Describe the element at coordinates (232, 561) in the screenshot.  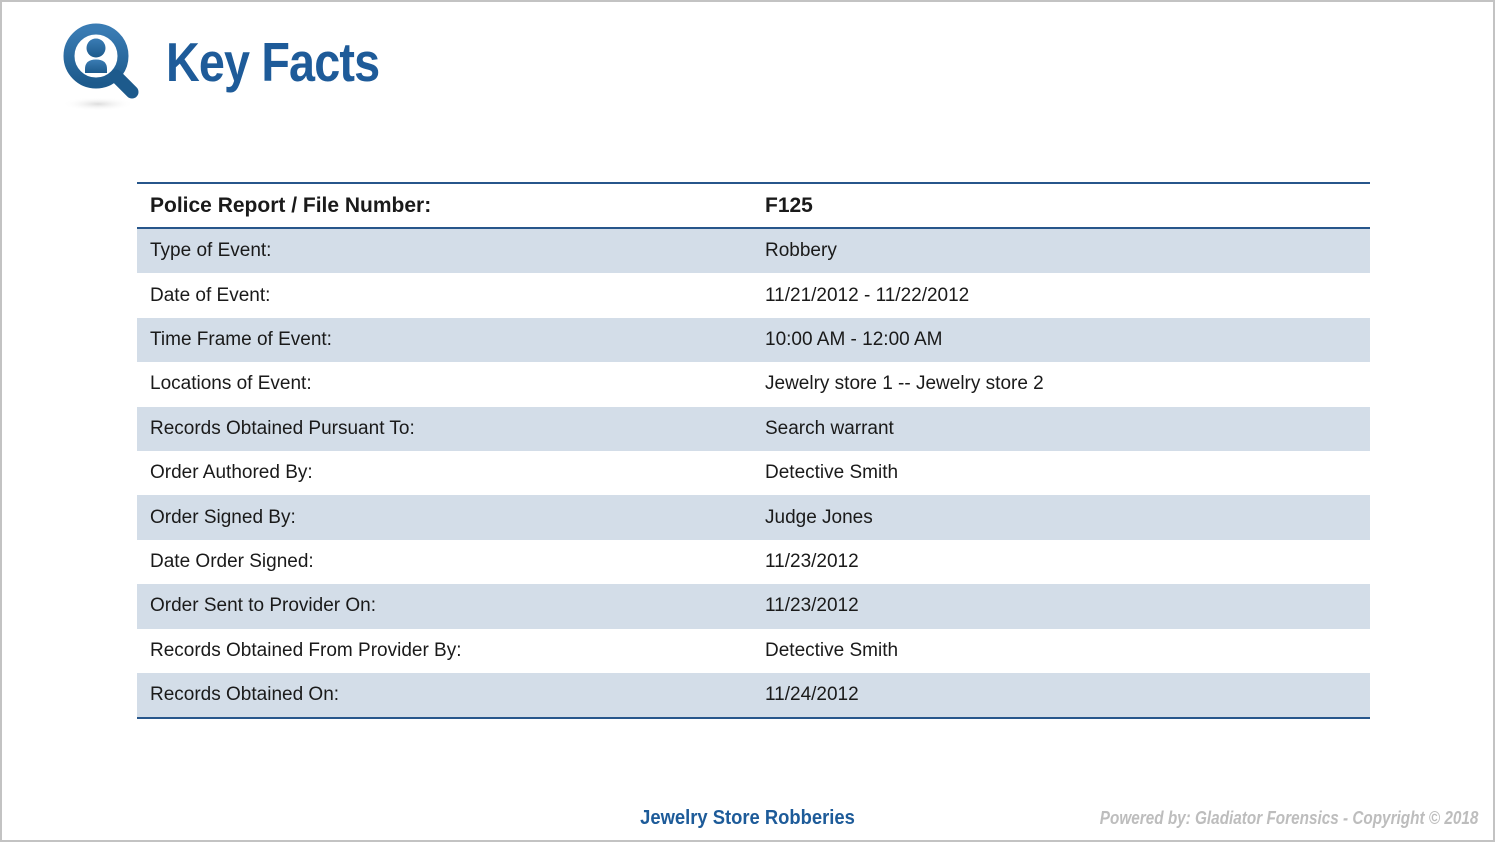
I see `row-label: Date Order Signed:` at that location.